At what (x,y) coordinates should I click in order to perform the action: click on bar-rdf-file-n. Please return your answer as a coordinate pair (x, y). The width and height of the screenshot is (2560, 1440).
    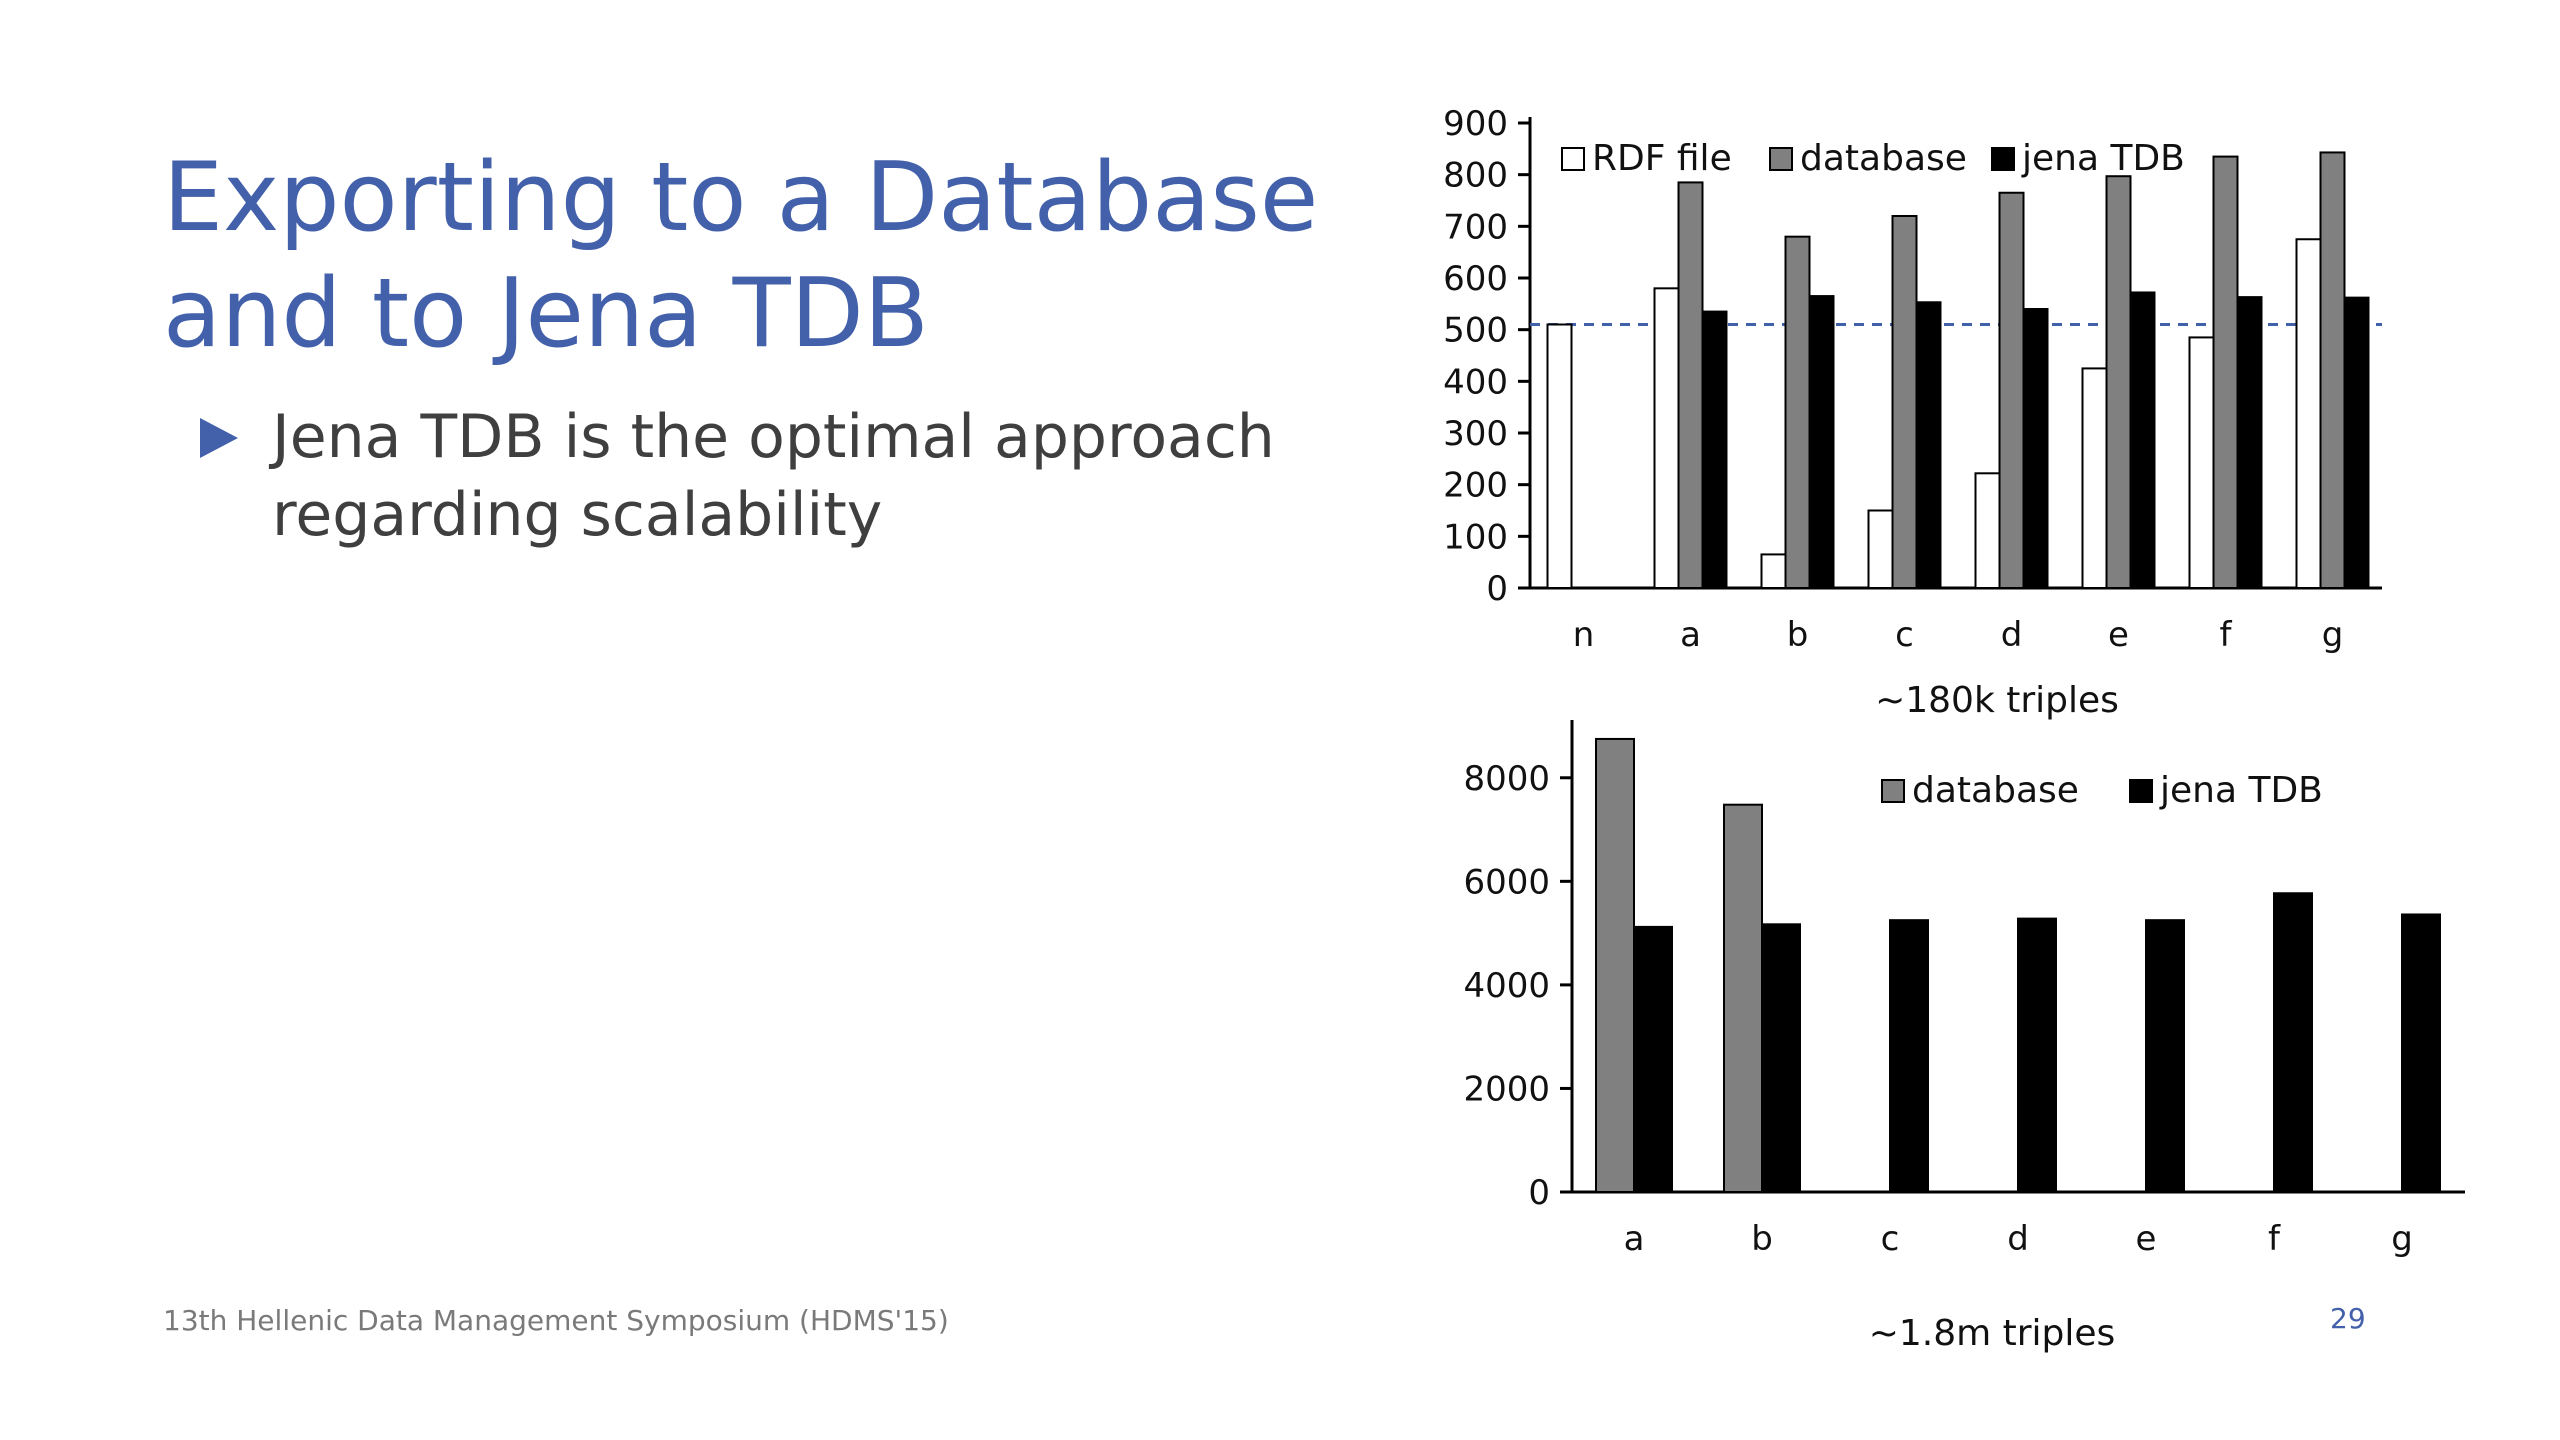
    Looking at the image, I should click on (1559, 456).